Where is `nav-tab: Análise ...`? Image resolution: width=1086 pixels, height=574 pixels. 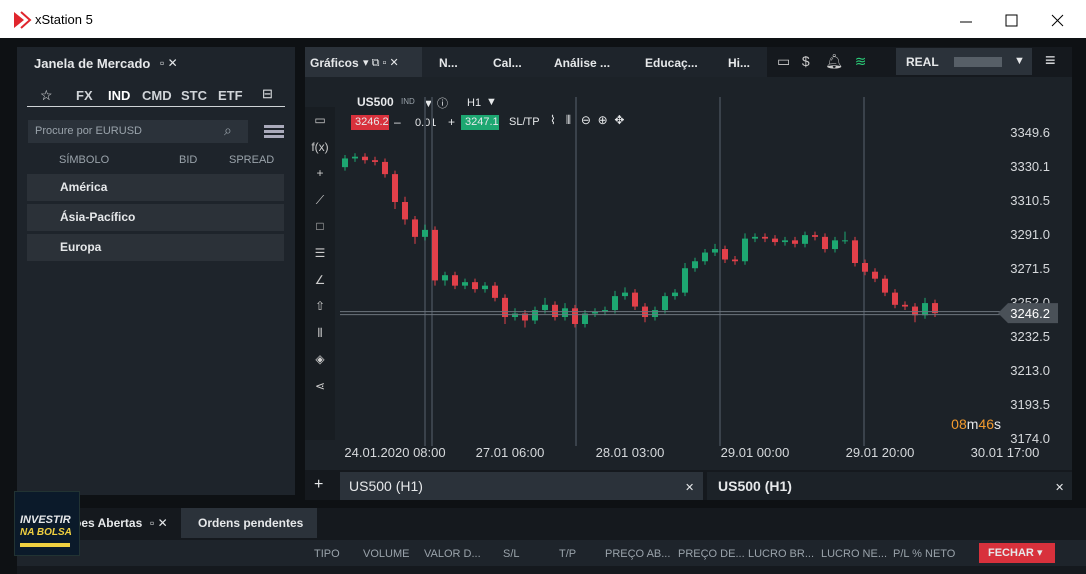
nav-tab: Análise ... is located at coordinates (582, 63).